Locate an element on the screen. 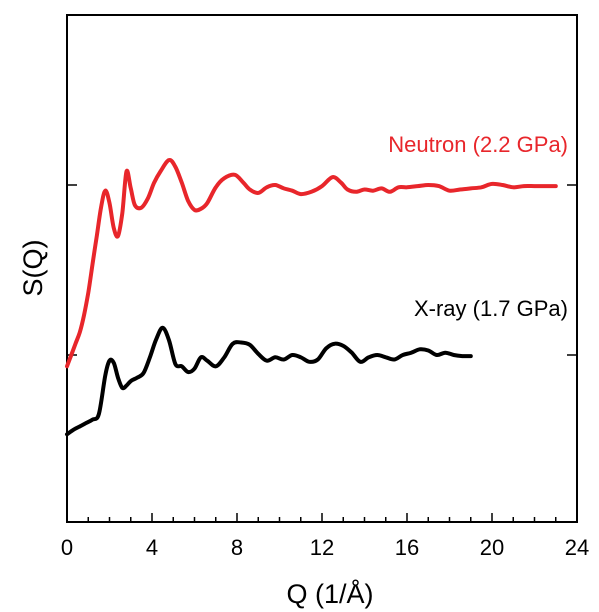 The width and height of the screenshot is (599, 612). series-label: Neutron (2.2 GPa) is located at coordinates (478, 144).